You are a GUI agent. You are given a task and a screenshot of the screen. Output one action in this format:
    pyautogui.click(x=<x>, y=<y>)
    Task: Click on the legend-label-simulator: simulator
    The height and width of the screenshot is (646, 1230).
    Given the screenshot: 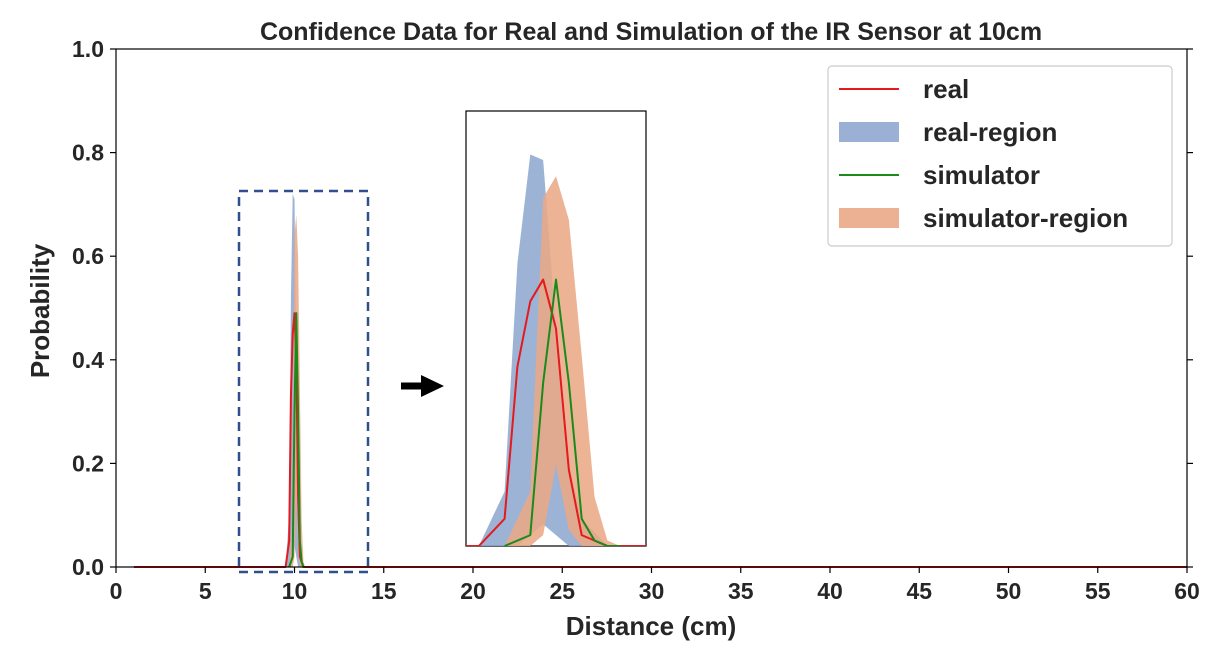 What is the action you would take?
    pyautogui.click(x=981, y=175)
    